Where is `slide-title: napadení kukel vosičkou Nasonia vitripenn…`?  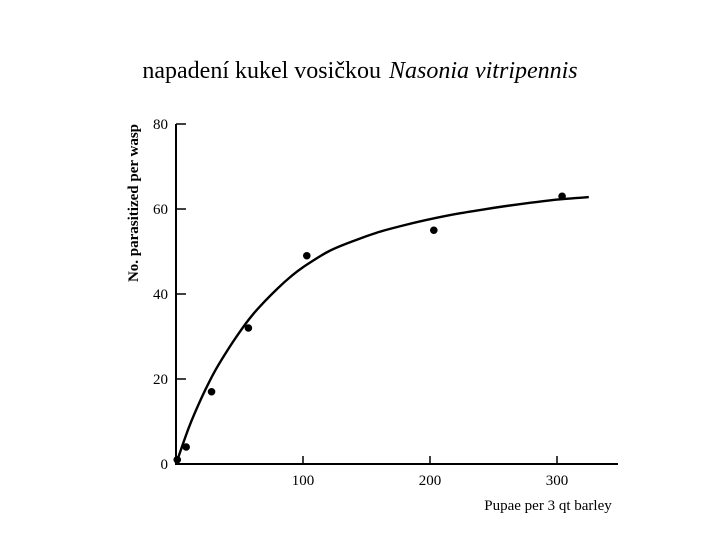
slide-title: napadení kukel vosičkou Nasonia vitripenn… is located at coordinates (360, 71).